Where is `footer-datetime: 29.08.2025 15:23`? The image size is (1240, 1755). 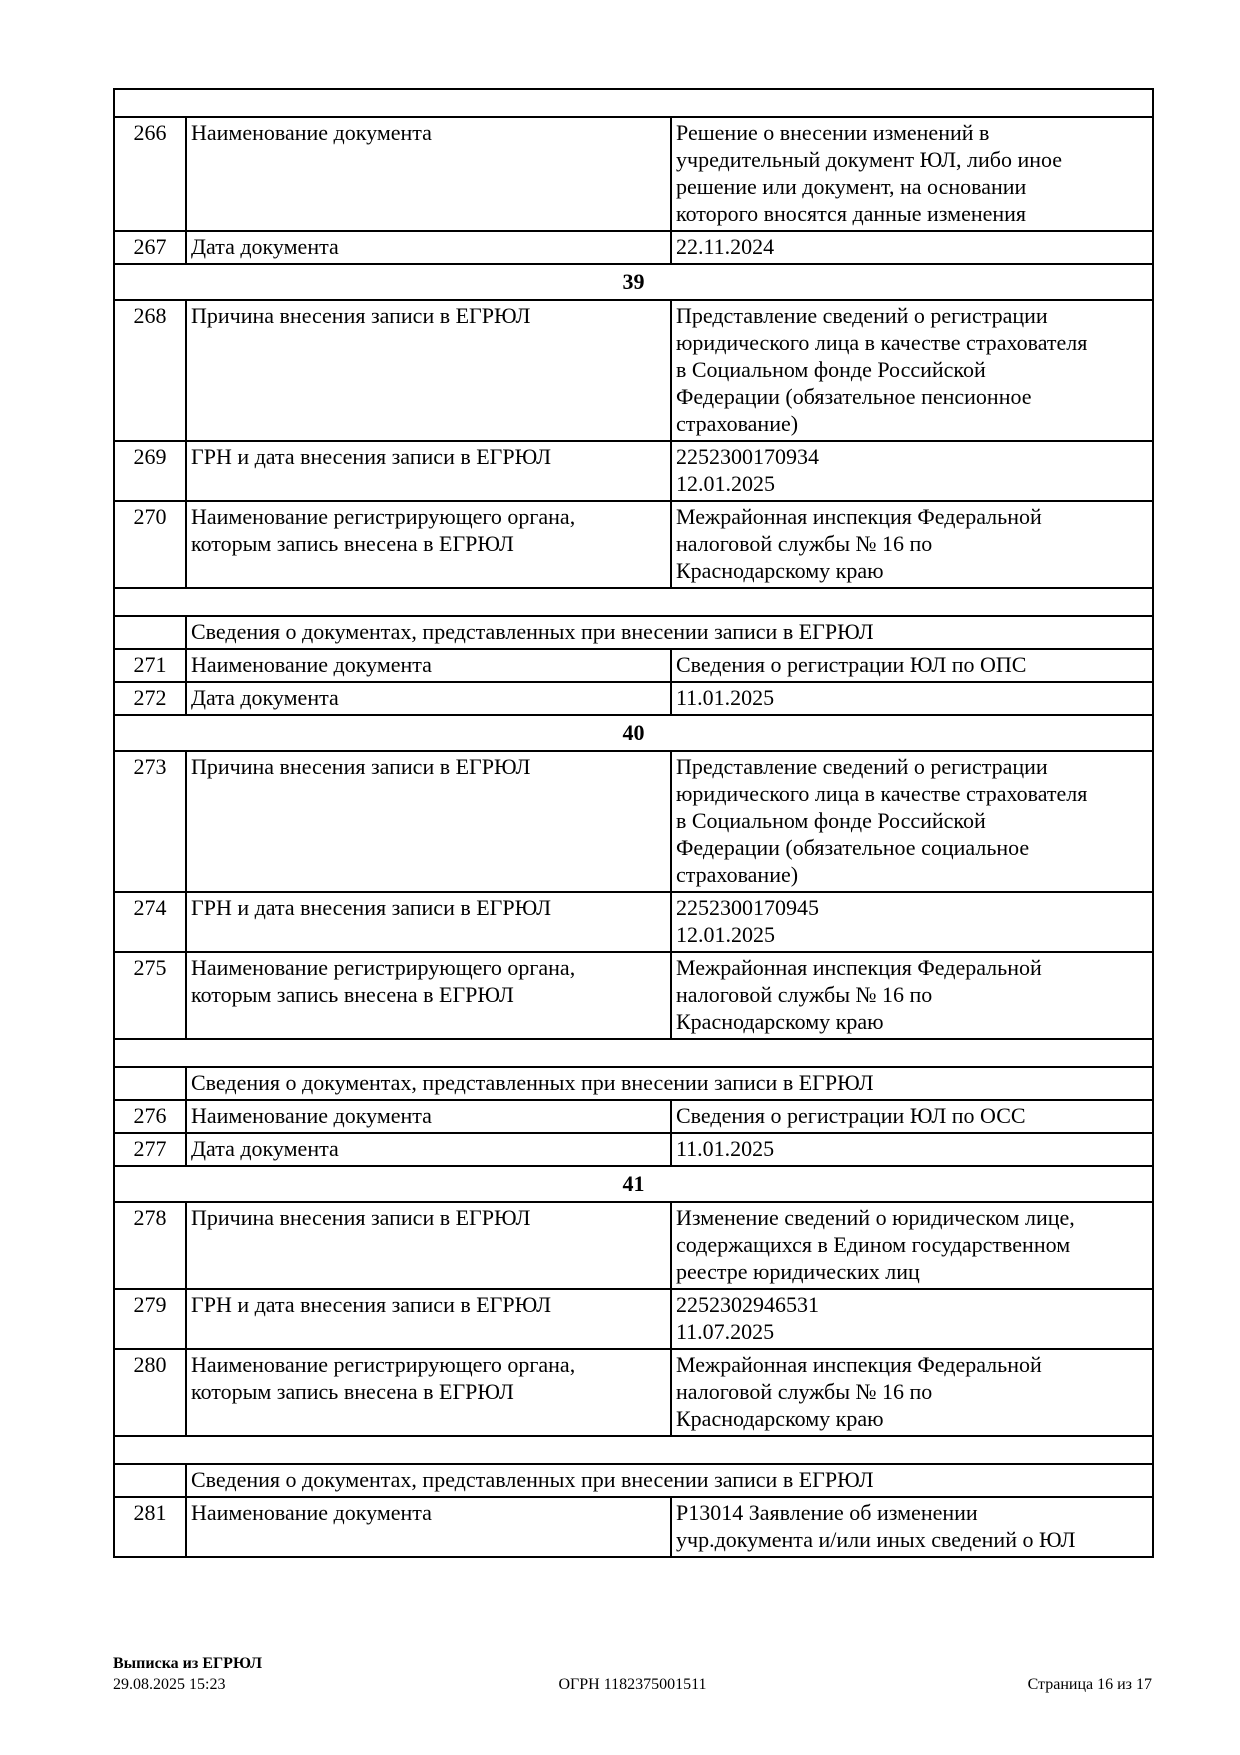
footer-datetime: 29.08.2025 15:23 is located at coordinates (169, 1684).